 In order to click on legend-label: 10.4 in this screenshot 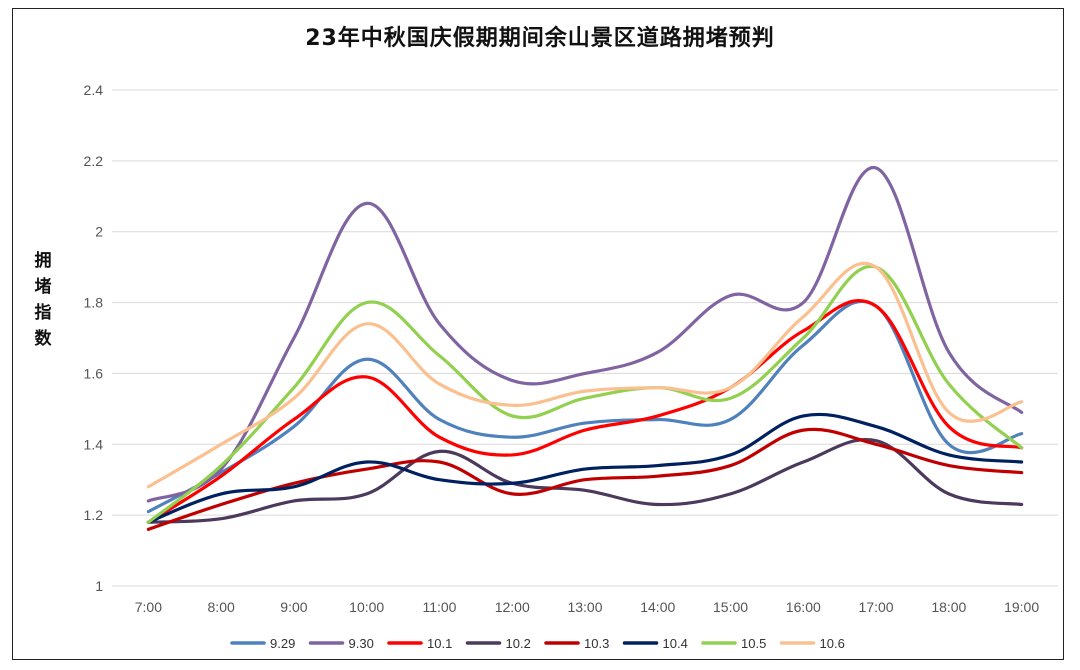, I will do `click(675, 643)`.